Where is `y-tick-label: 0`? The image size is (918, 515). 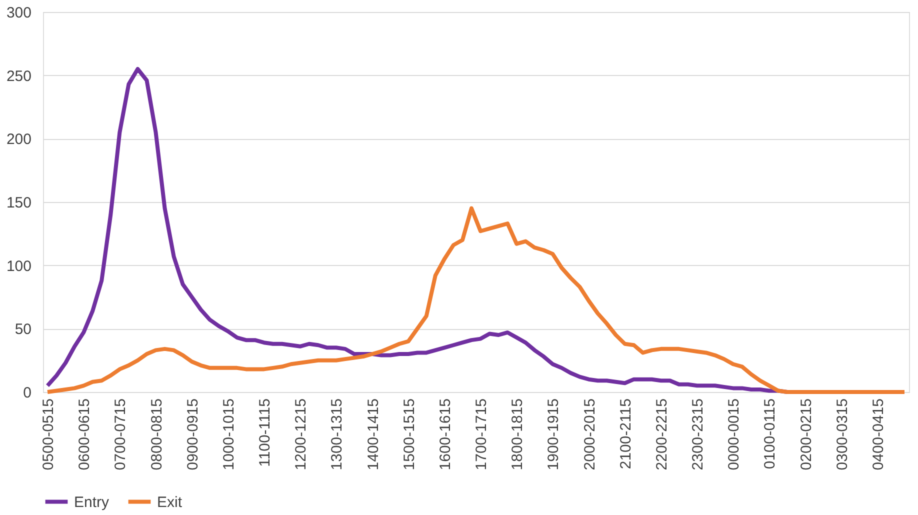
y-tick-label: 0 is located at coordinates (27, 393).